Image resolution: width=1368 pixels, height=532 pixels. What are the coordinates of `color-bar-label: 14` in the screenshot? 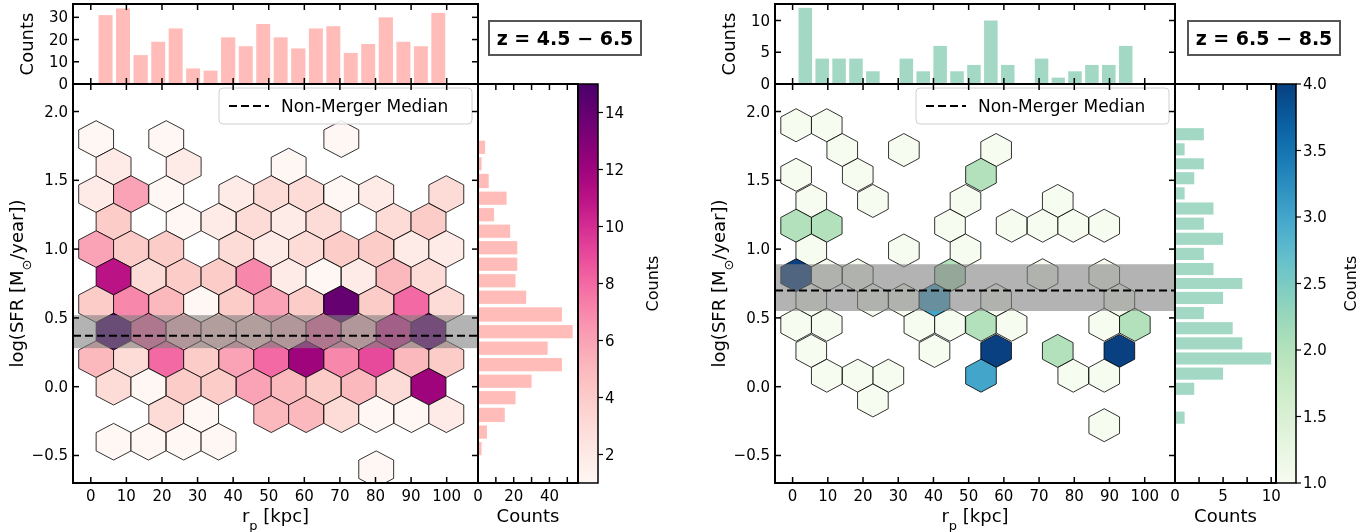 It's located at (615, 112).